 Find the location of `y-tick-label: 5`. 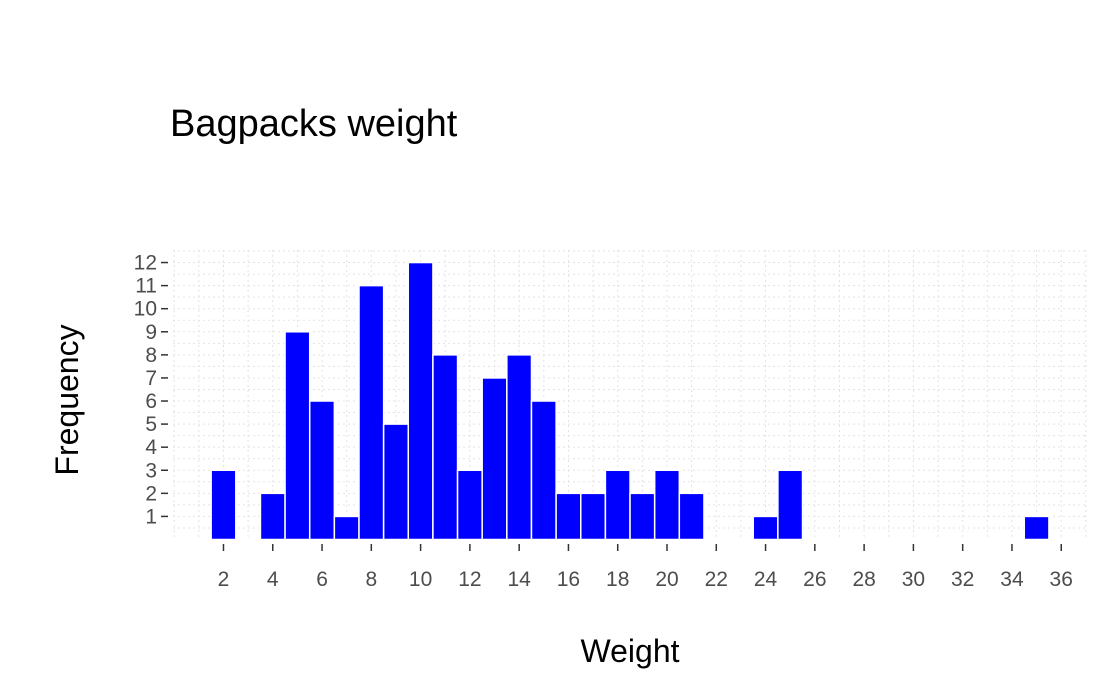

y-tick-label: 5 is located at coordinates (151, 424).